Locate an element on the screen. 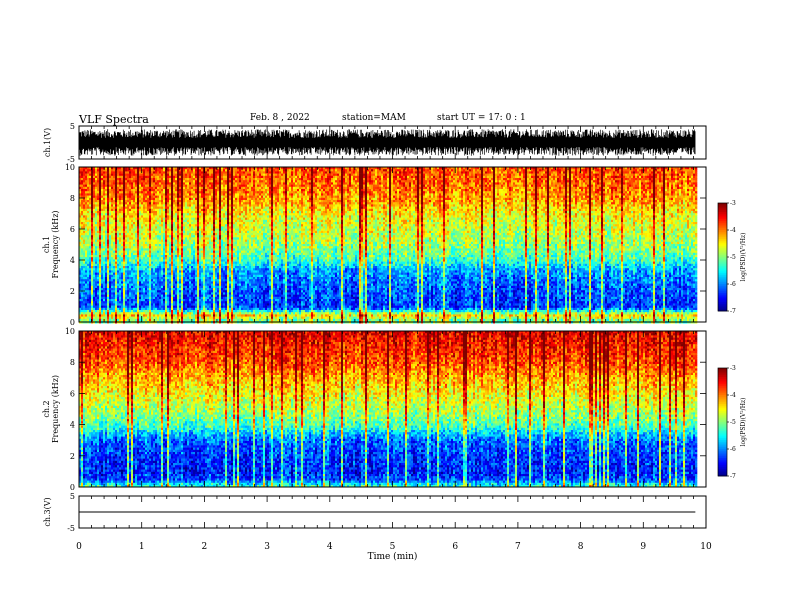  x-tick-label: 9 is located at coordinates (643, 547).